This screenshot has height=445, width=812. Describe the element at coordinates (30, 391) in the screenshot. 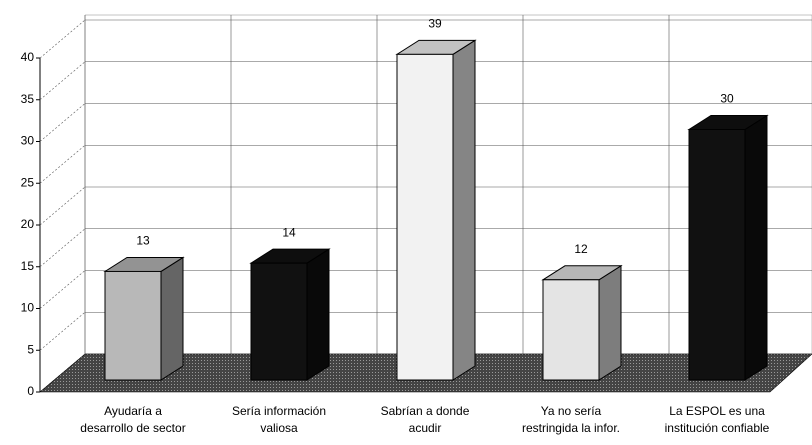

I see `y-tick-label: 0` at that location.